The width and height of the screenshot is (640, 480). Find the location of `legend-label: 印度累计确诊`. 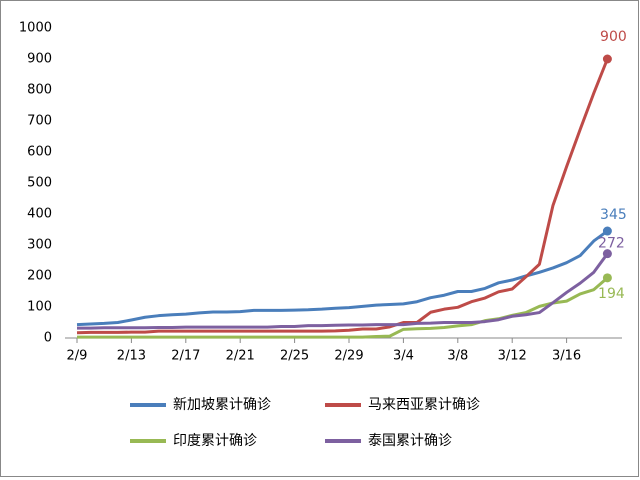

legend-label: 印度累计确诊 is located at coordinates (215, 441).